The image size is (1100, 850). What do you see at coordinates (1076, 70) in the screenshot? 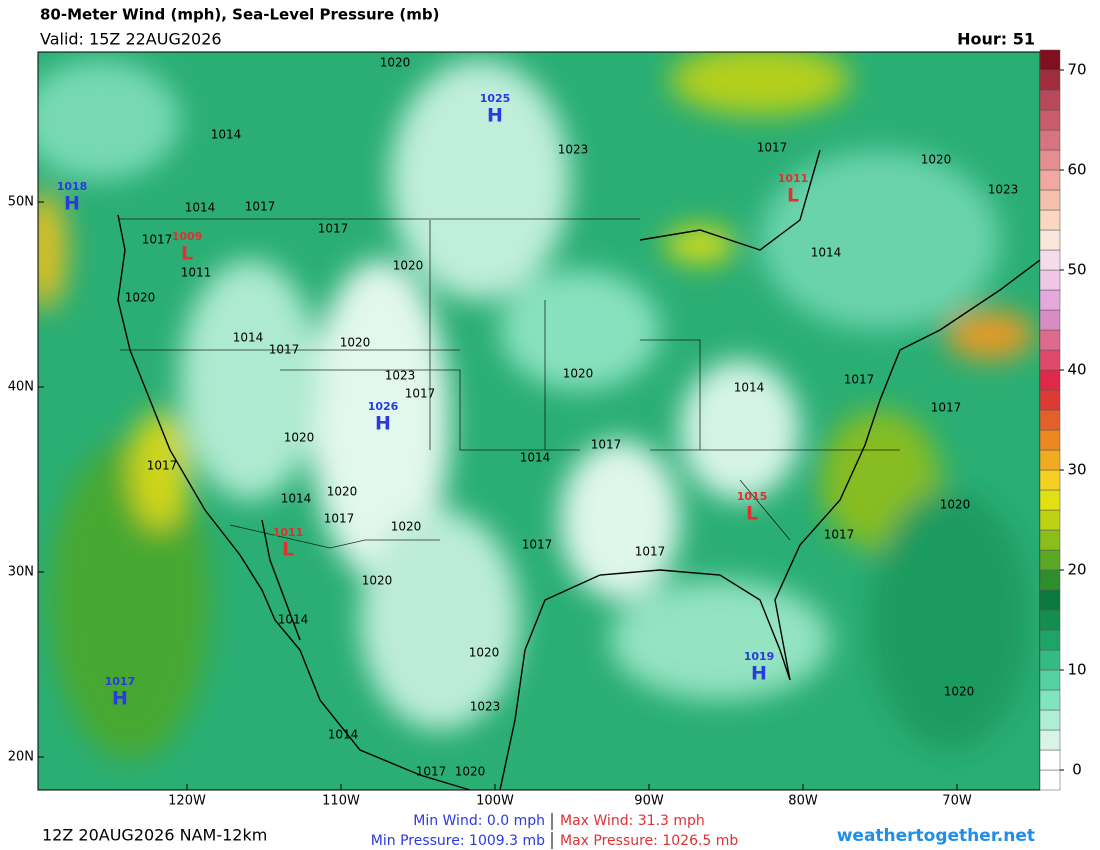
I see `colorbar-label: 70` at bounding box center [1076, 70].